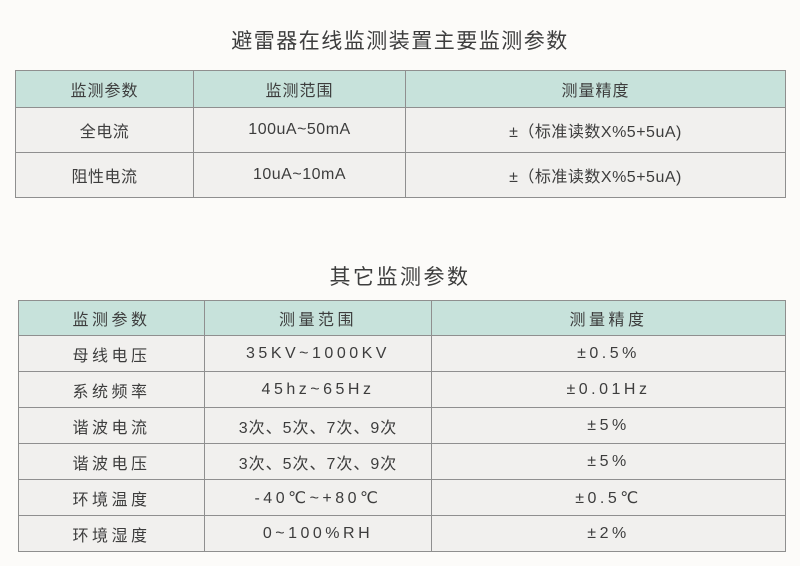  What do you see at coordinates (111, 533) in the screenshot?
I see `table-cell: 环境湿度` at bounding box center [111, 533].